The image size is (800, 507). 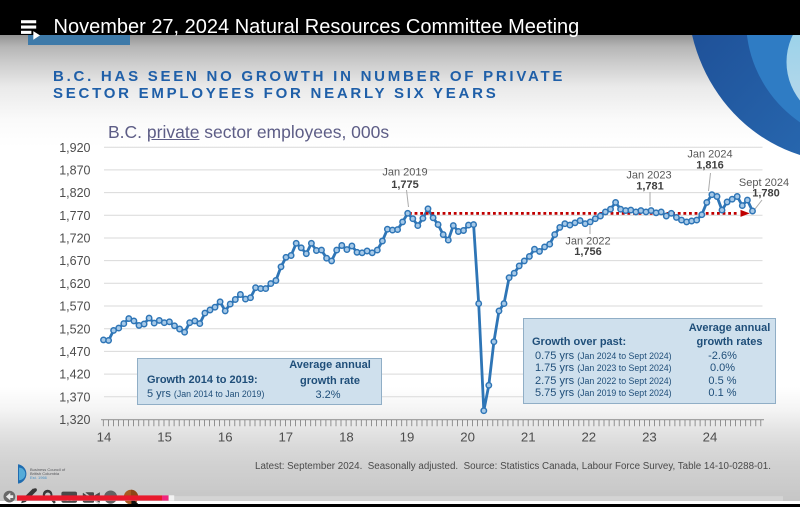 I want to click on svg-text: Jan 2024, so click(x=709, y=155).